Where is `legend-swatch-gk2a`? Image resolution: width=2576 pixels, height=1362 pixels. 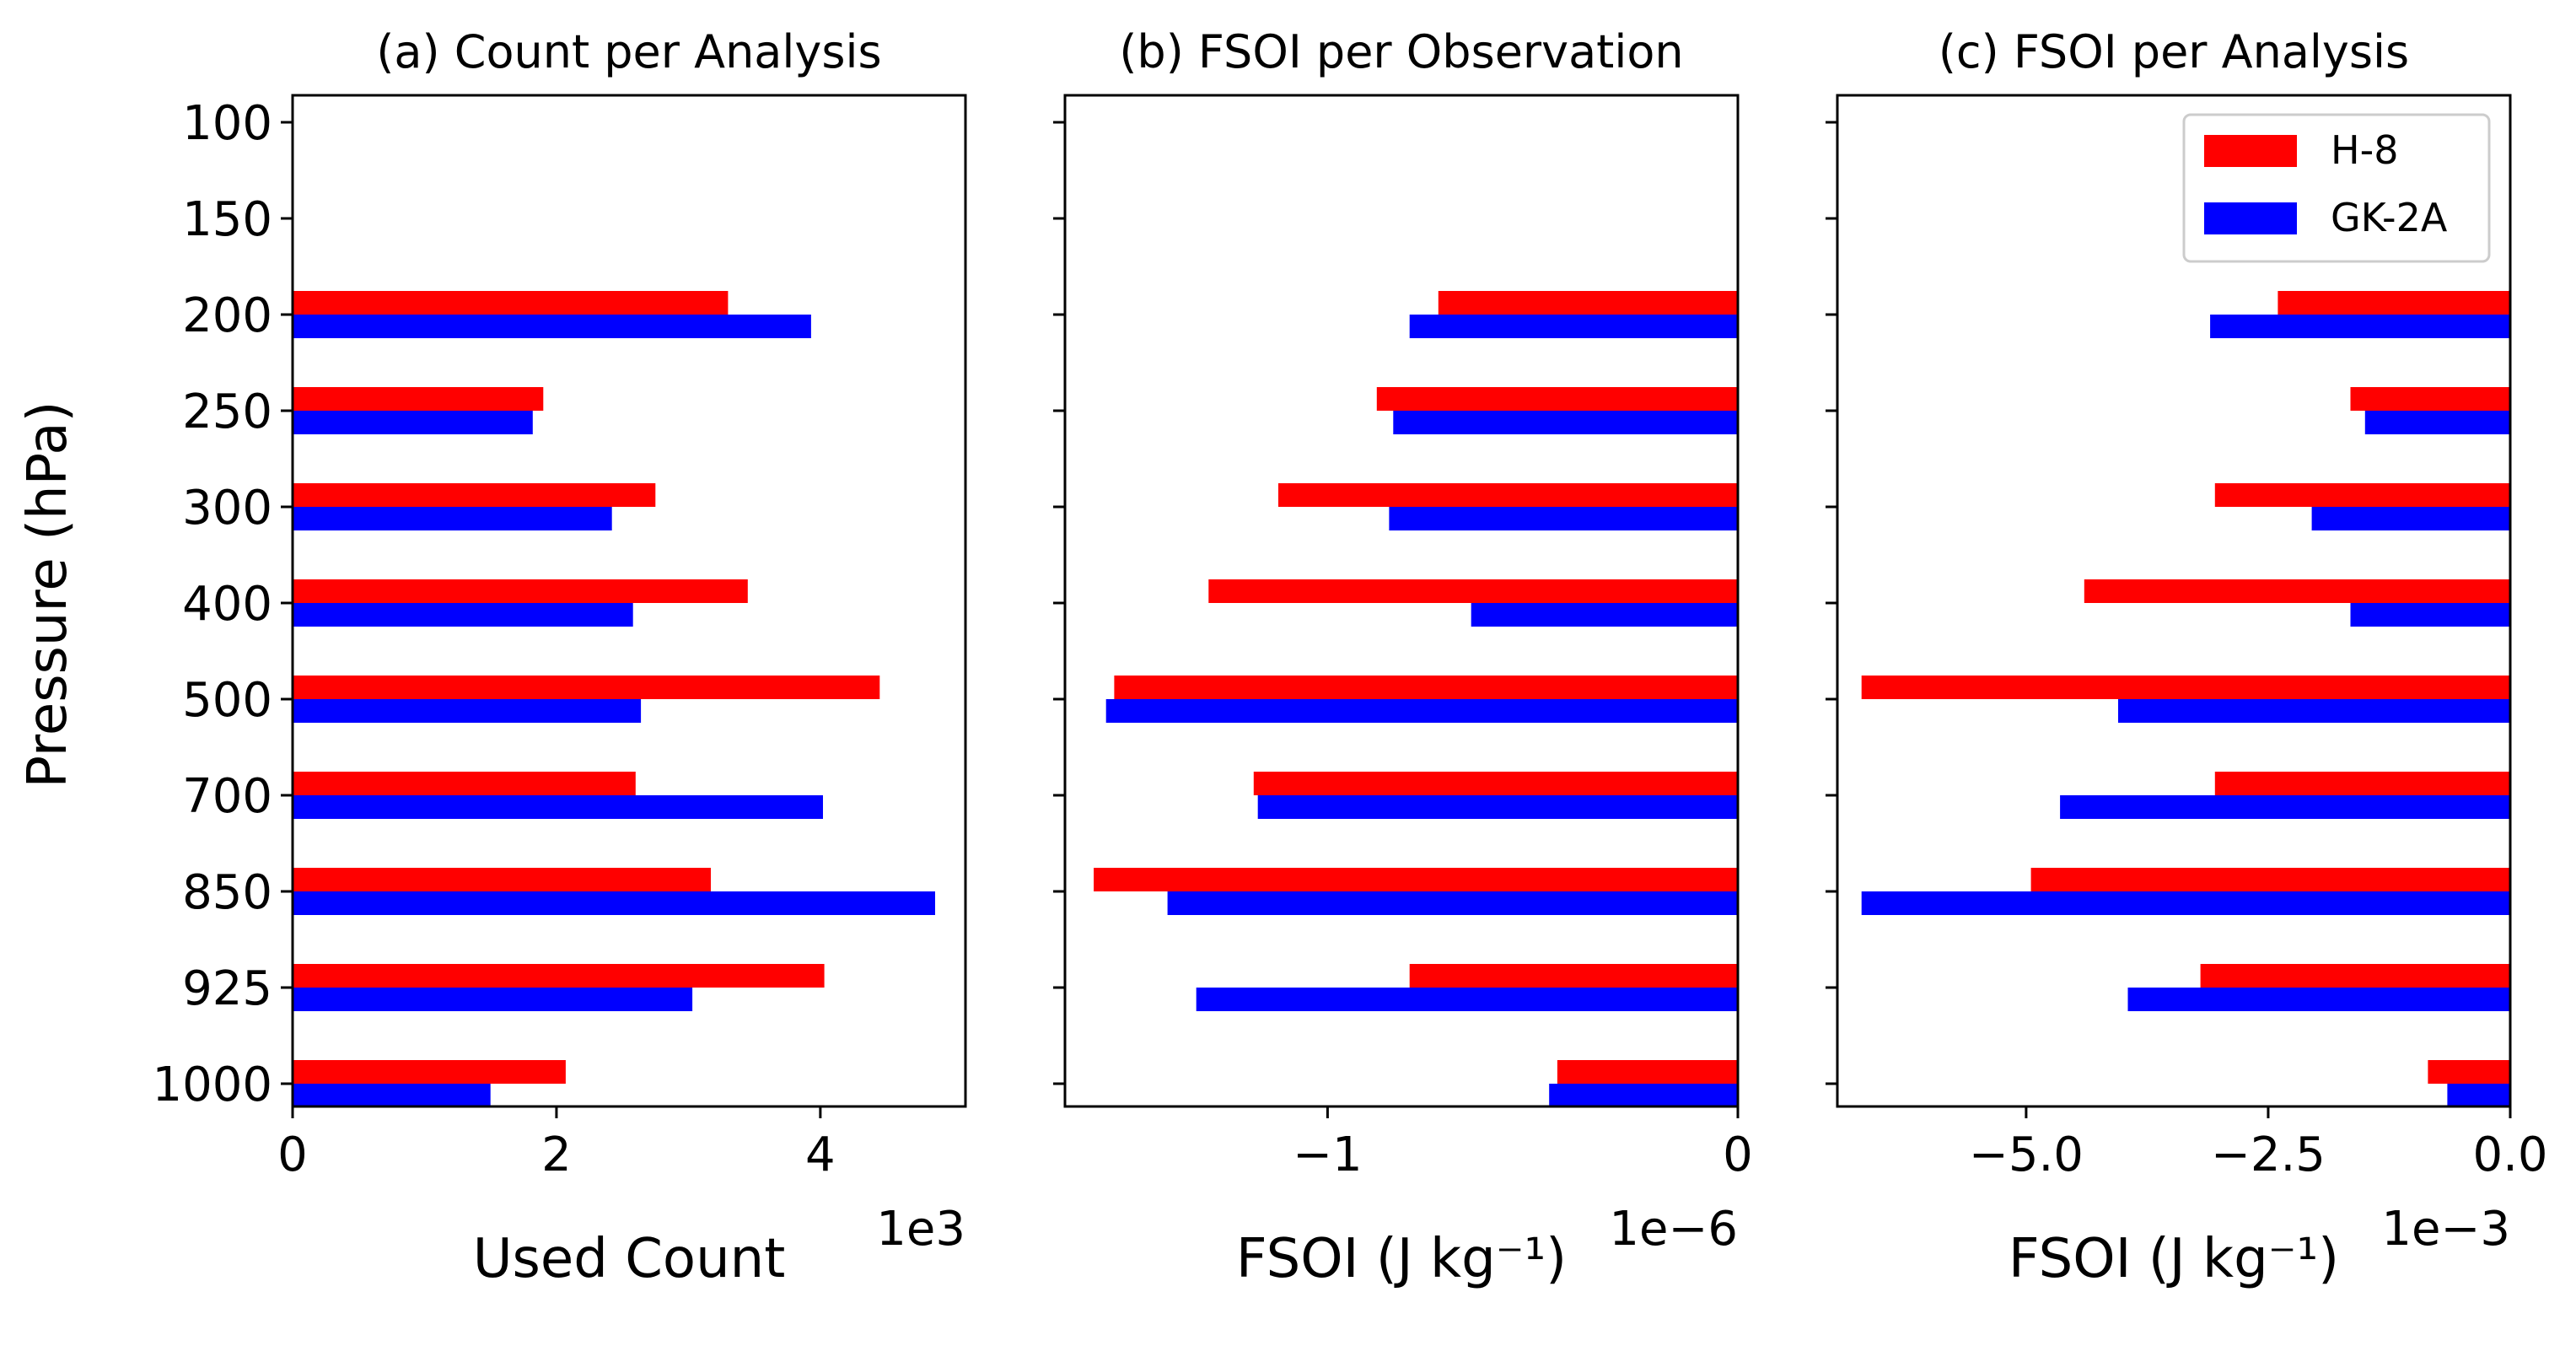
legend-swatch-gk2a is located at coordinates (2251, 218).